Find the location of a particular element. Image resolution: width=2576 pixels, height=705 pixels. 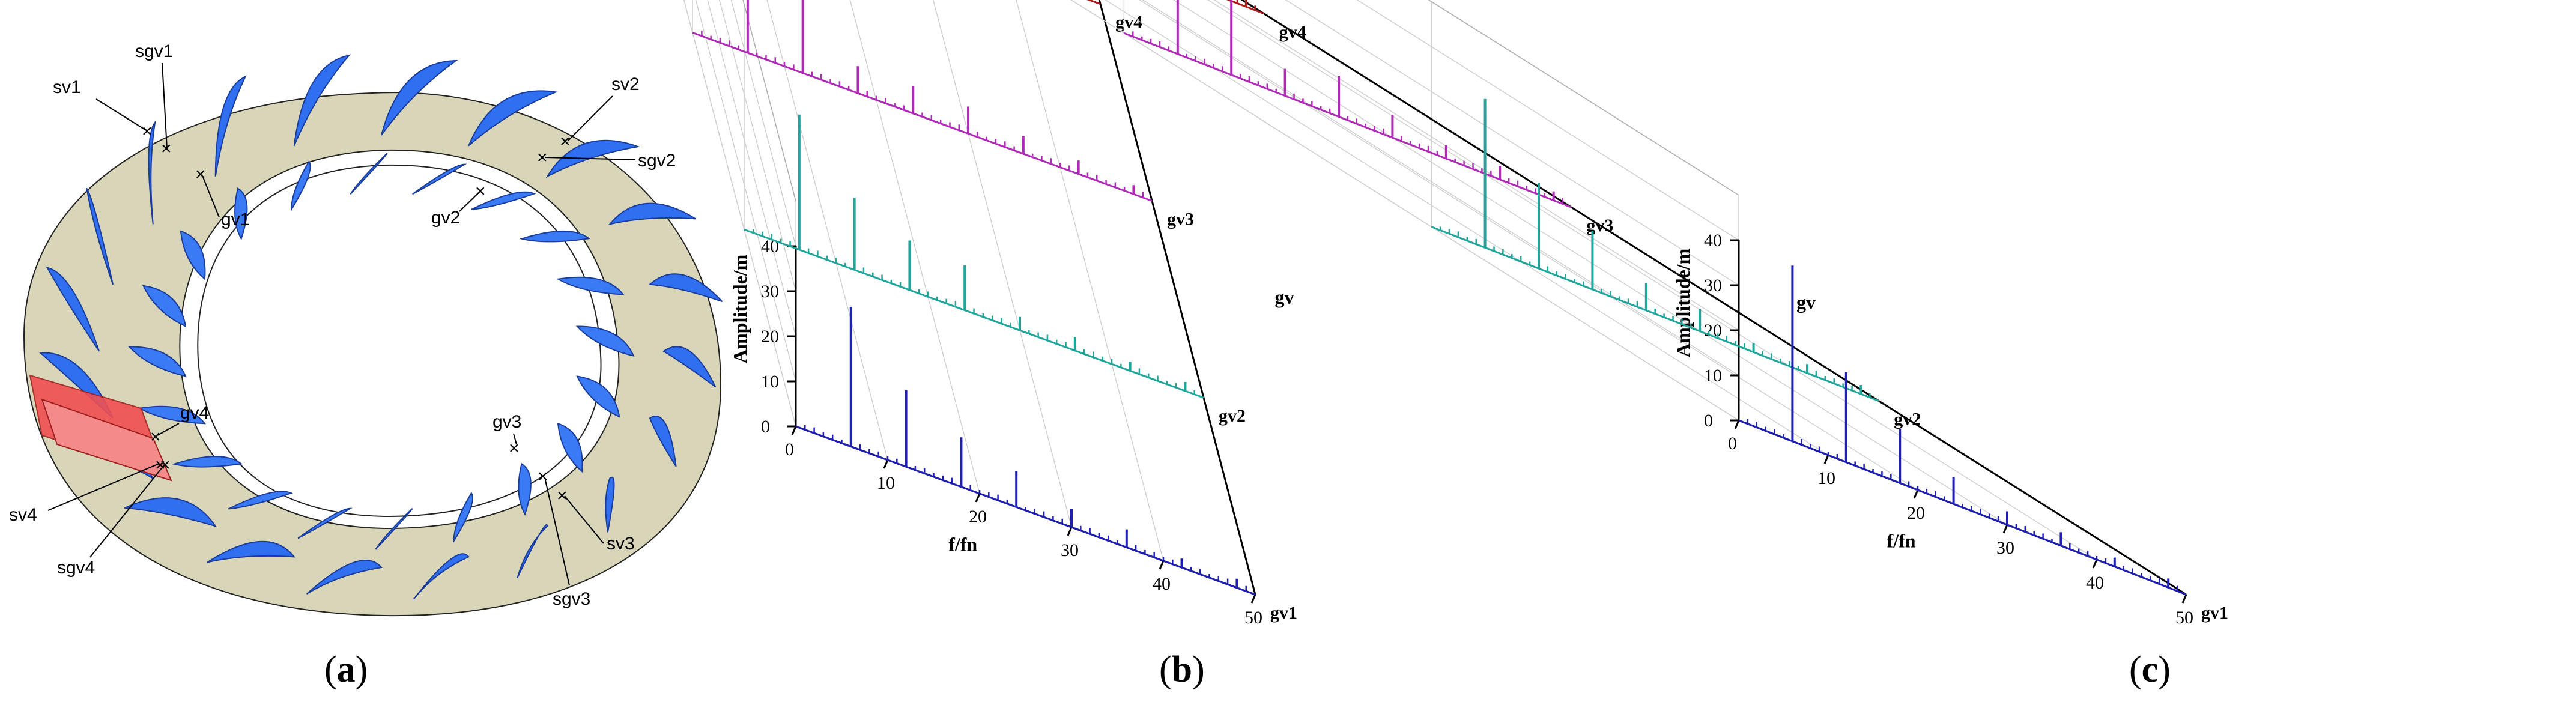

series-baseline-gv4 is located at coordinates (1093, 2).